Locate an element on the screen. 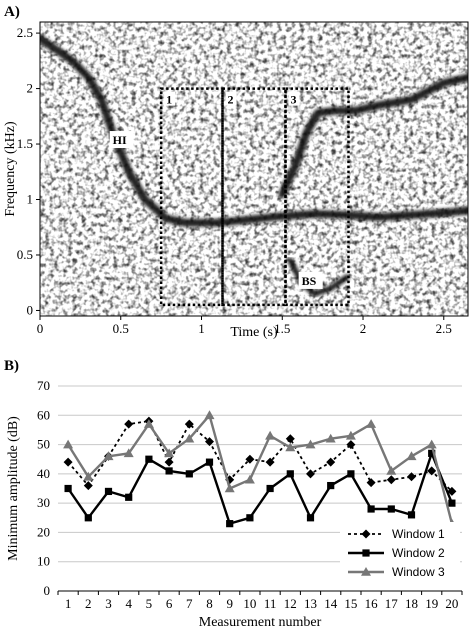  x-tick-label: 12 is located at coordinates (290, 603).